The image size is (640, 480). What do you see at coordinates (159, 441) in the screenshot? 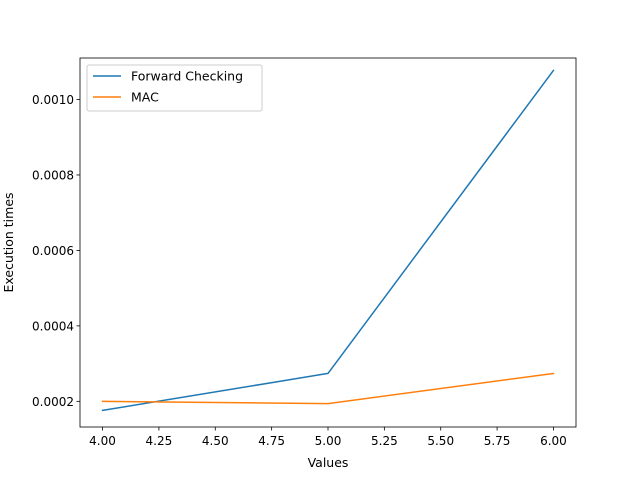
I see `x-tick-label: 4.25` at bounding box center [159, 441].